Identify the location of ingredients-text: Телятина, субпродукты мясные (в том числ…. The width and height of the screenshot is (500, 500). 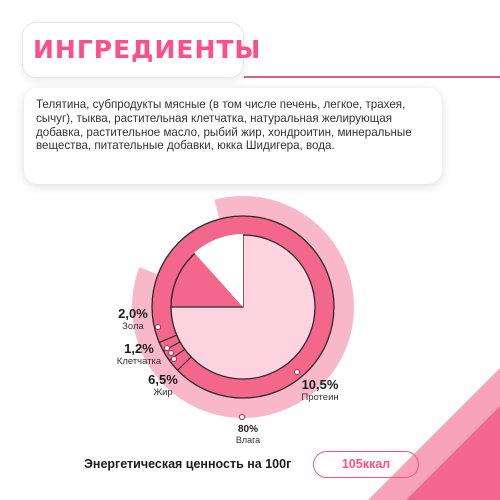
(224, 125).